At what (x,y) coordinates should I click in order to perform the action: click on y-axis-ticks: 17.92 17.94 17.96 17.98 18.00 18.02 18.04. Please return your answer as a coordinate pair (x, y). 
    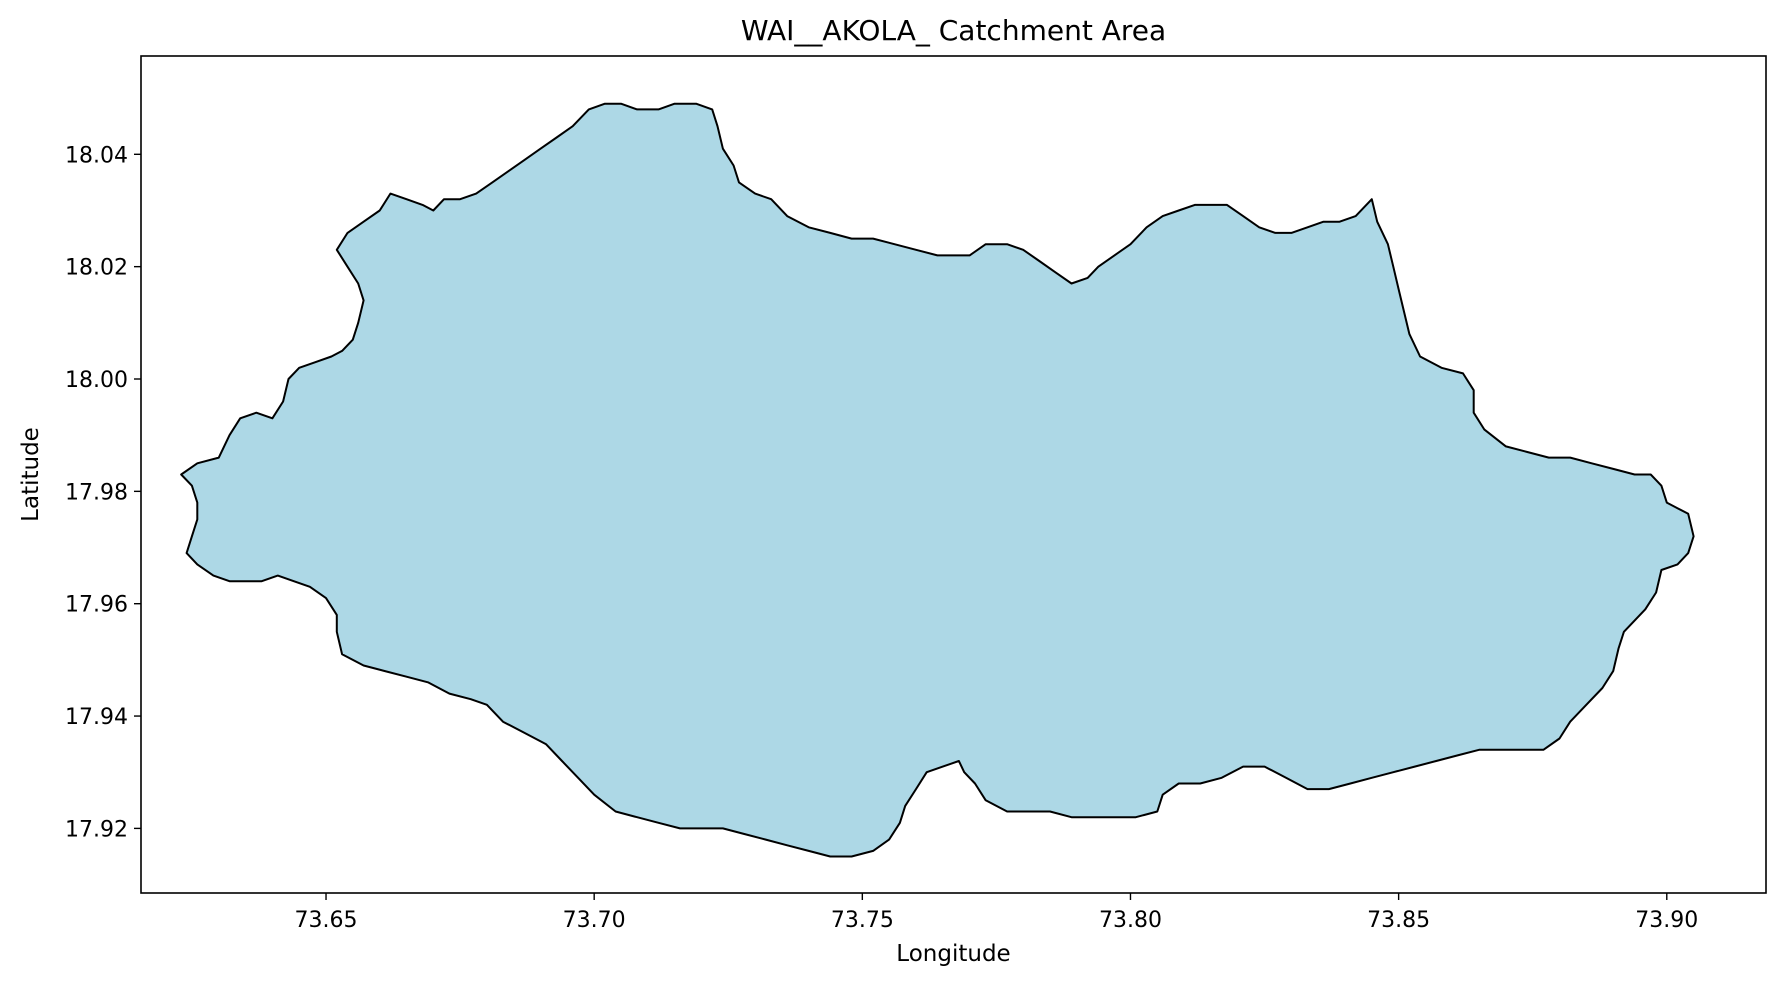
    Looking at the image, I should click on (103, 492).